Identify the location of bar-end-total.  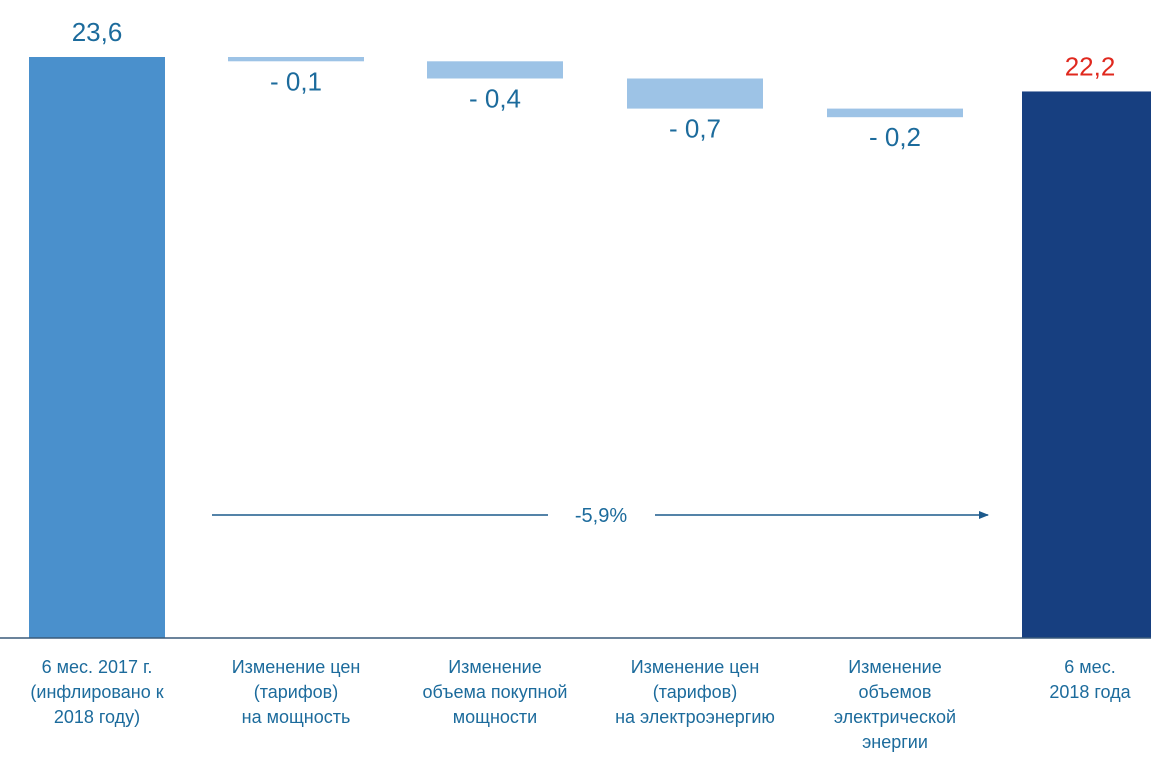
(1086, 364).